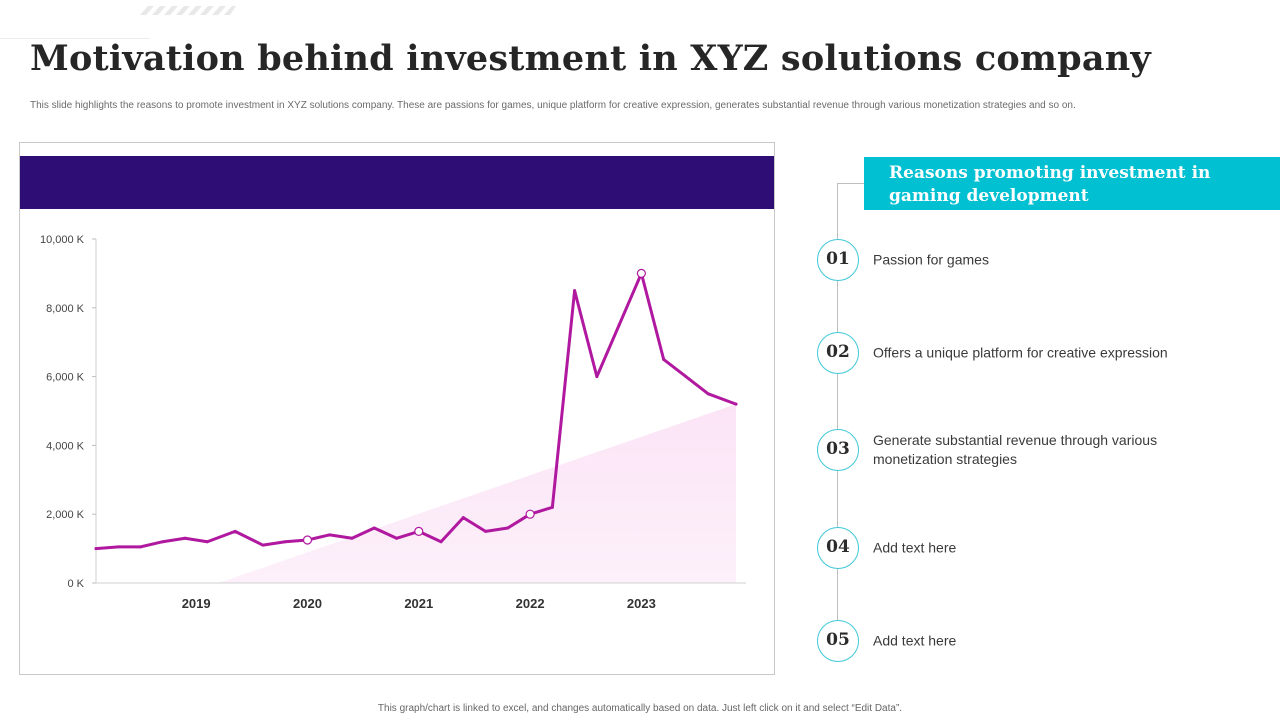  I want to click on decorative-stripes, so click(188, 10).